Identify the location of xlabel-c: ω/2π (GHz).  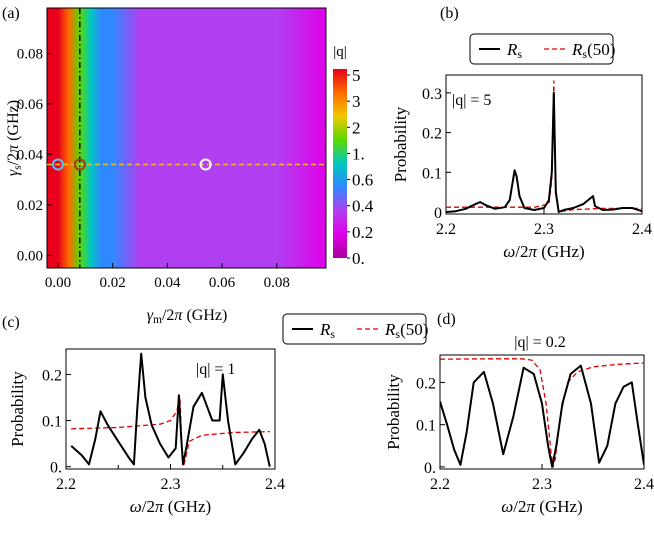
(170, 506).